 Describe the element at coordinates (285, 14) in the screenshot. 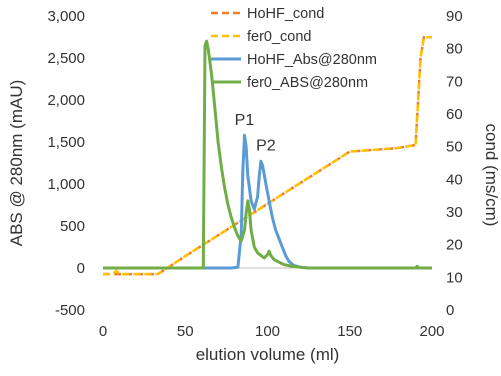

I see `legend-label: HoHF_cond` at that location.